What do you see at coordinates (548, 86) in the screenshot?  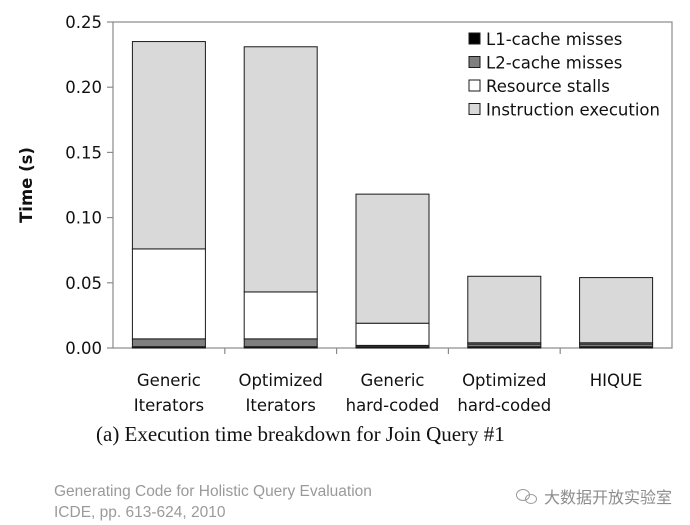 I see `legend-label: Resource stalls` at bounding box center [548, 86].